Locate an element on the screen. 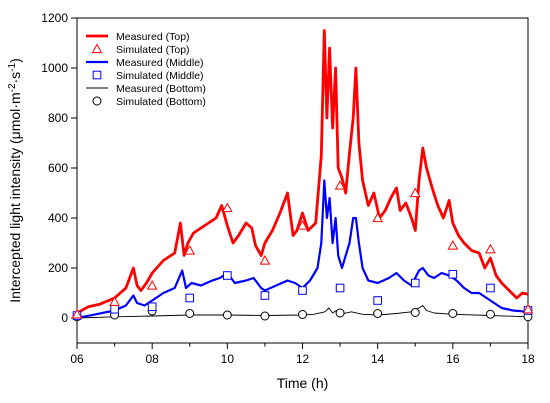 This screenshot has height=403, width=550. legend-label: Simulated (Middle) is located at coordinates (160, 76).